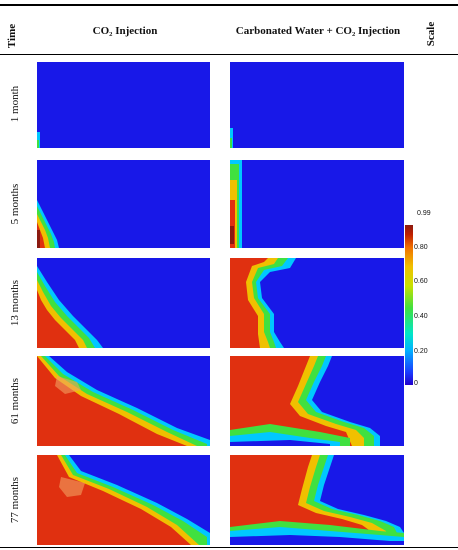 The height and width of the screenshot is (550, 458). Describe the element at coordinates (424, 213) in the screenshot. I see `colorbar-tick-max: 0.99` at that location.